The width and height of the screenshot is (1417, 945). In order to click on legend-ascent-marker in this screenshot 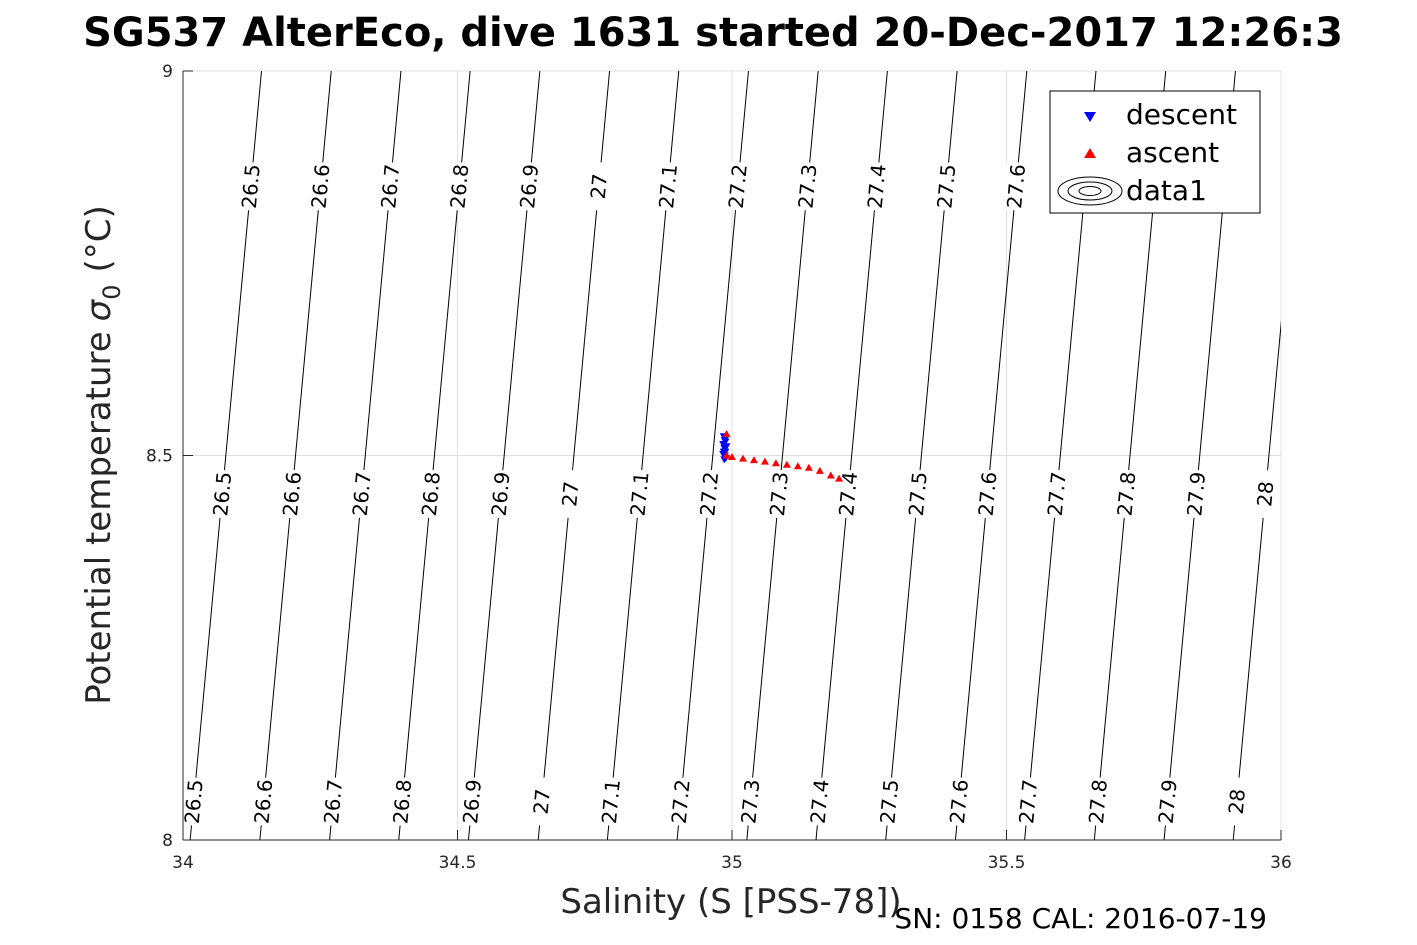, I will do `click(1090, 153)`.